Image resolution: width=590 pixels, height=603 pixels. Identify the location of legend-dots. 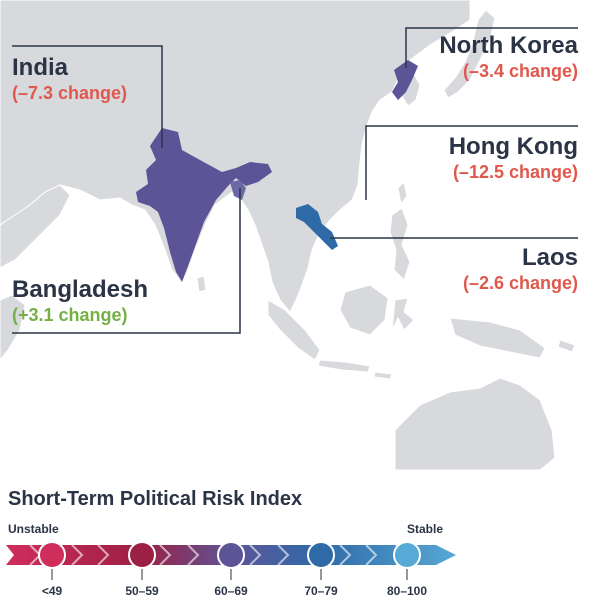
(229, 560).